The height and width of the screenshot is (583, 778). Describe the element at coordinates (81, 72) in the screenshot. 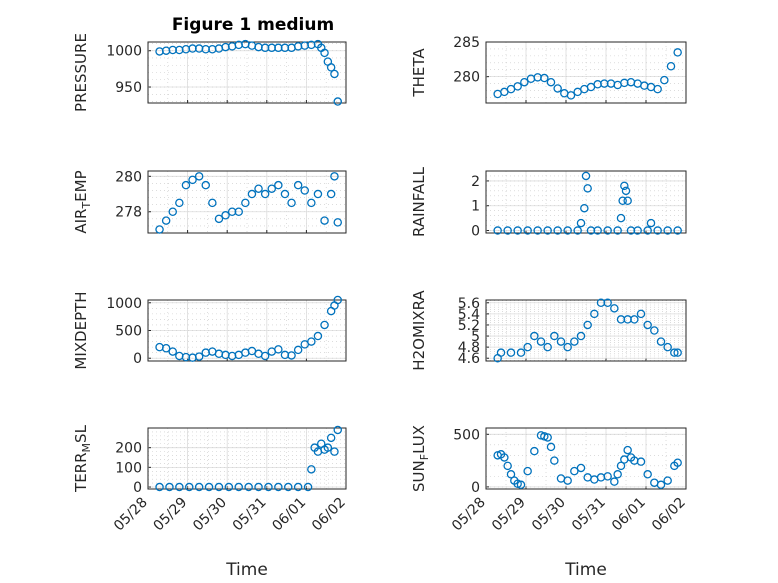

I see `y-axis-label: PRESSURE` at that location.